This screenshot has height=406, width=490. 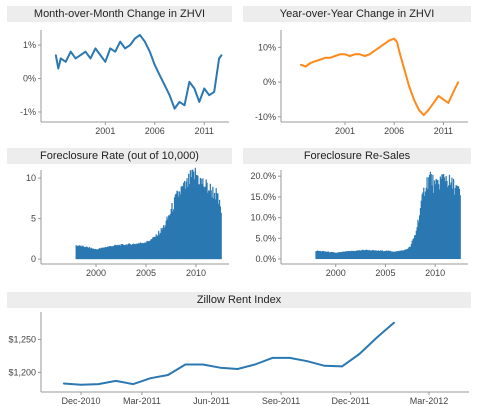 I want to click on y-tick-label: 15.0%, so click(x=263, y=197).